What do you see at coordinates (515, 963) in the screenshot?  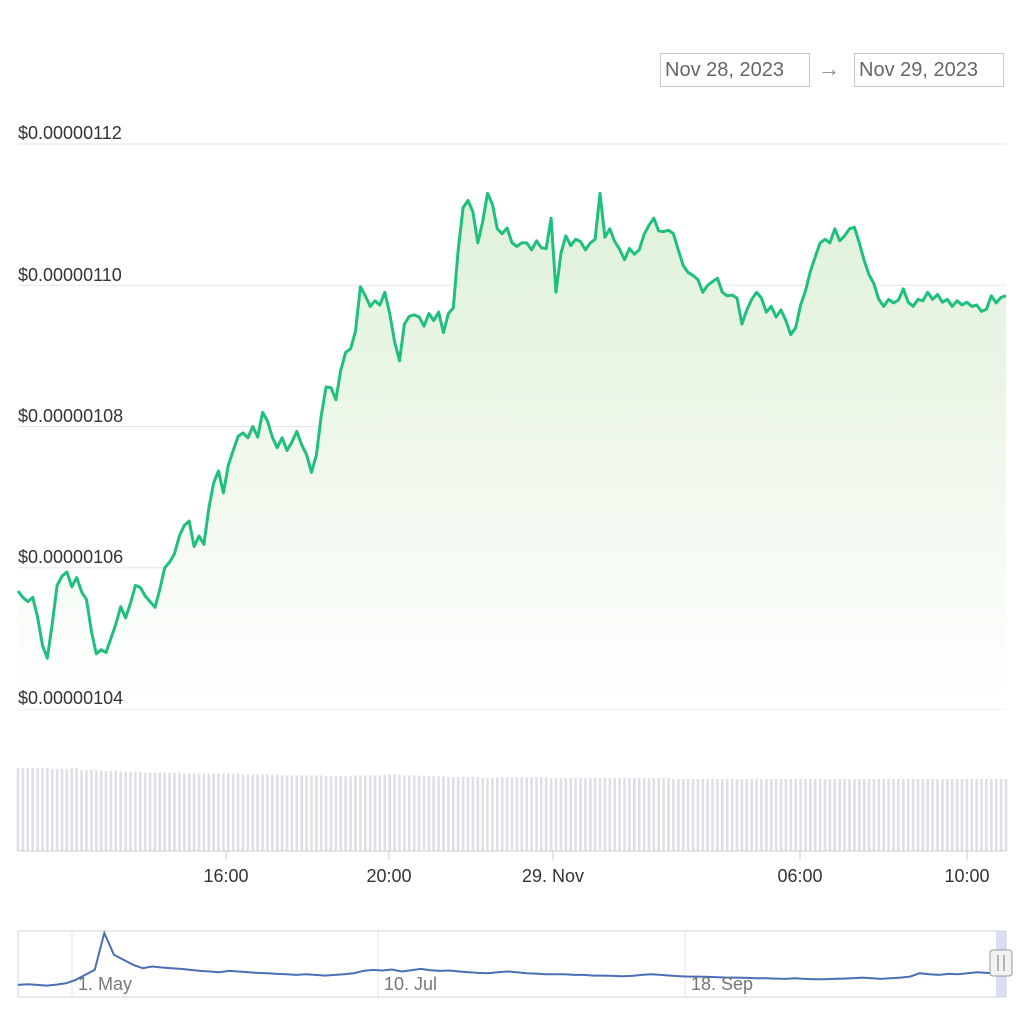 I see `navigator` at bounding box center [515, 963].